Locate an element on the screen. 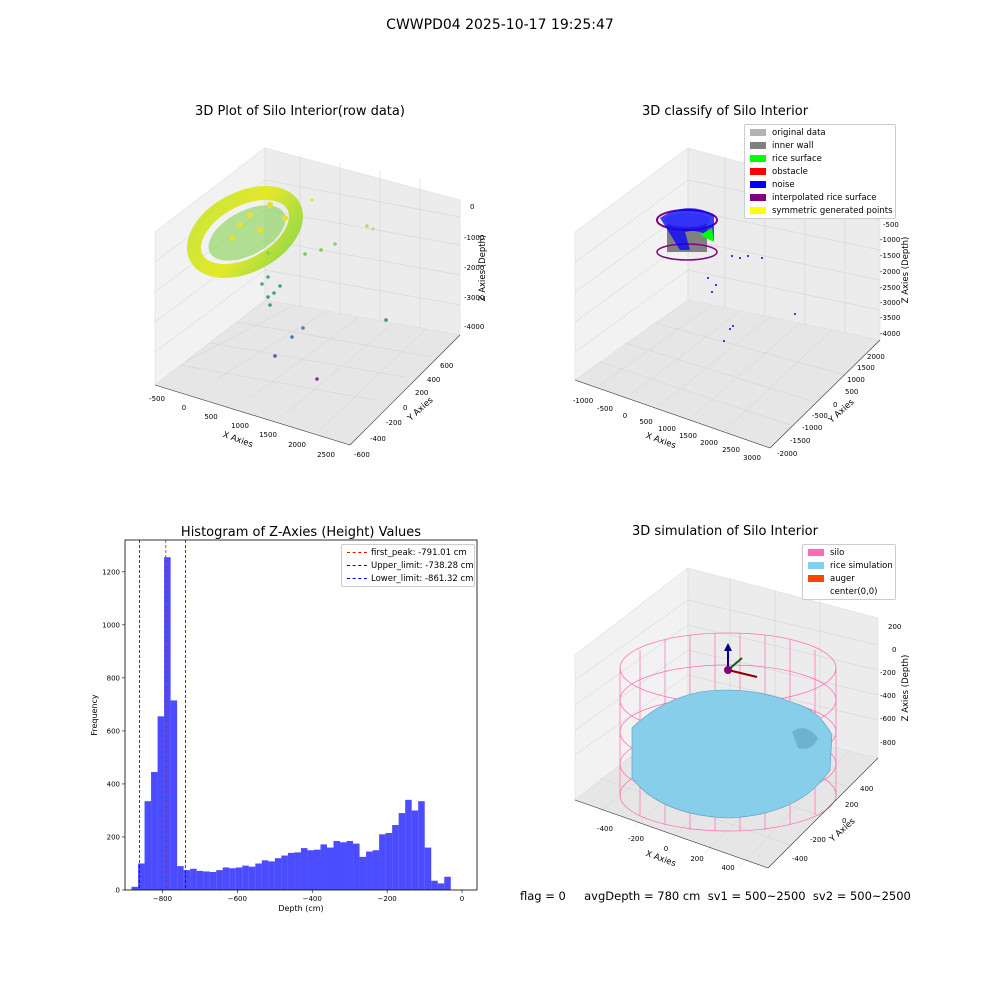 This screenshot has width=1000, height=1000. svg-text: -800 is located at coordinates (888, 743).